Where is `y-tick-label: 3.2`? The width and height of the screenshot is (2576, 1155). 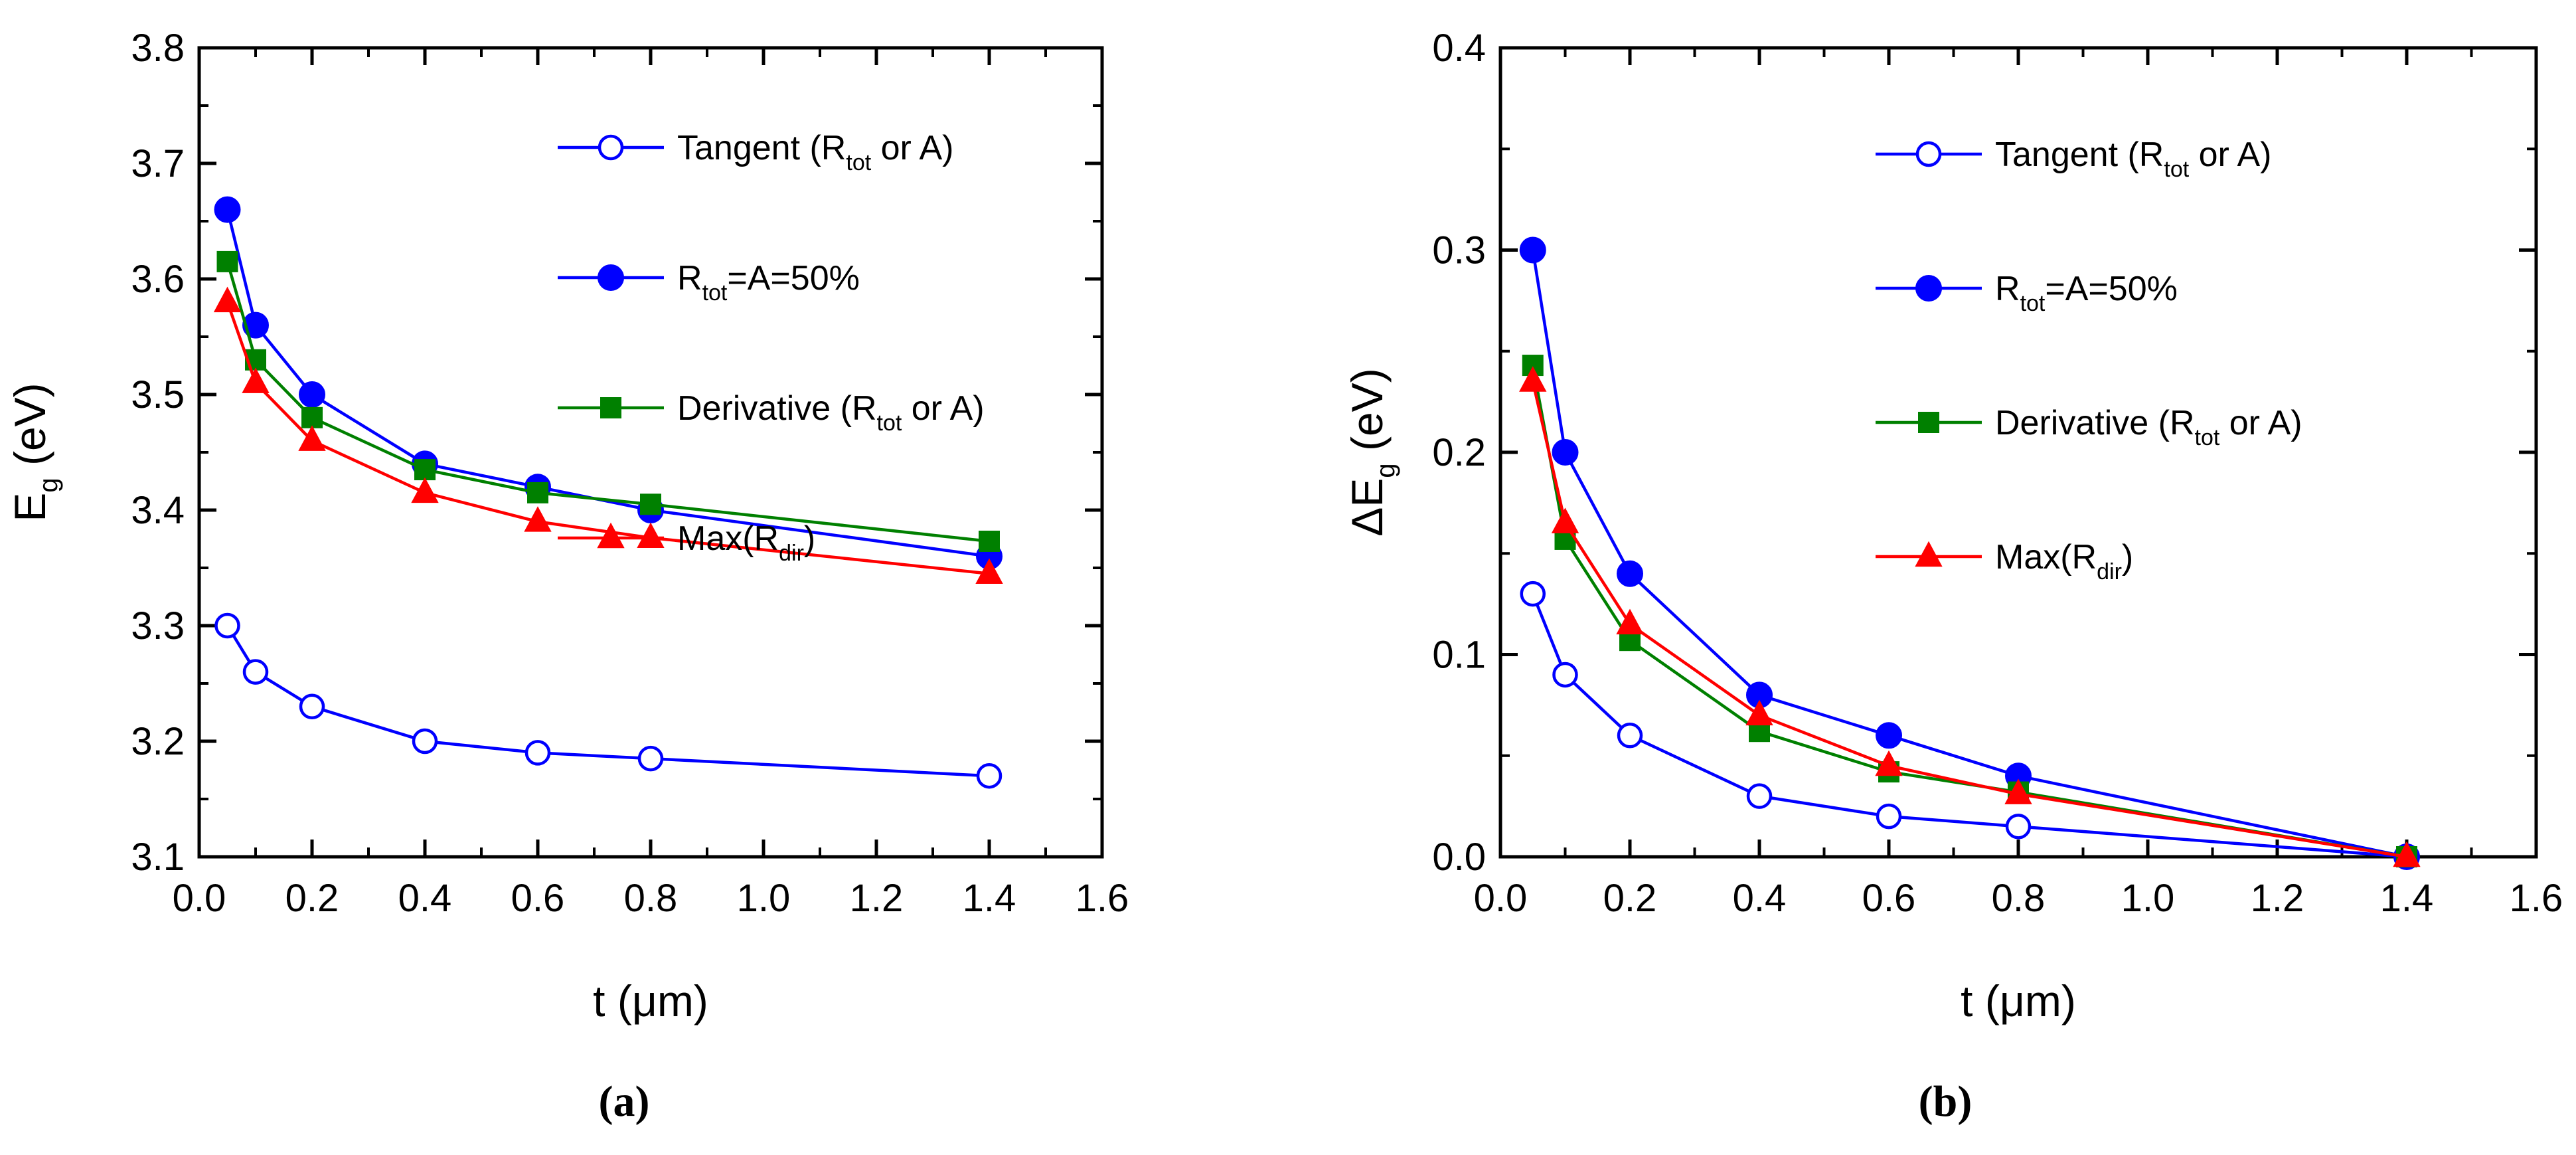
y-tick-label: 3.2 is located at coordinates (158, 741).